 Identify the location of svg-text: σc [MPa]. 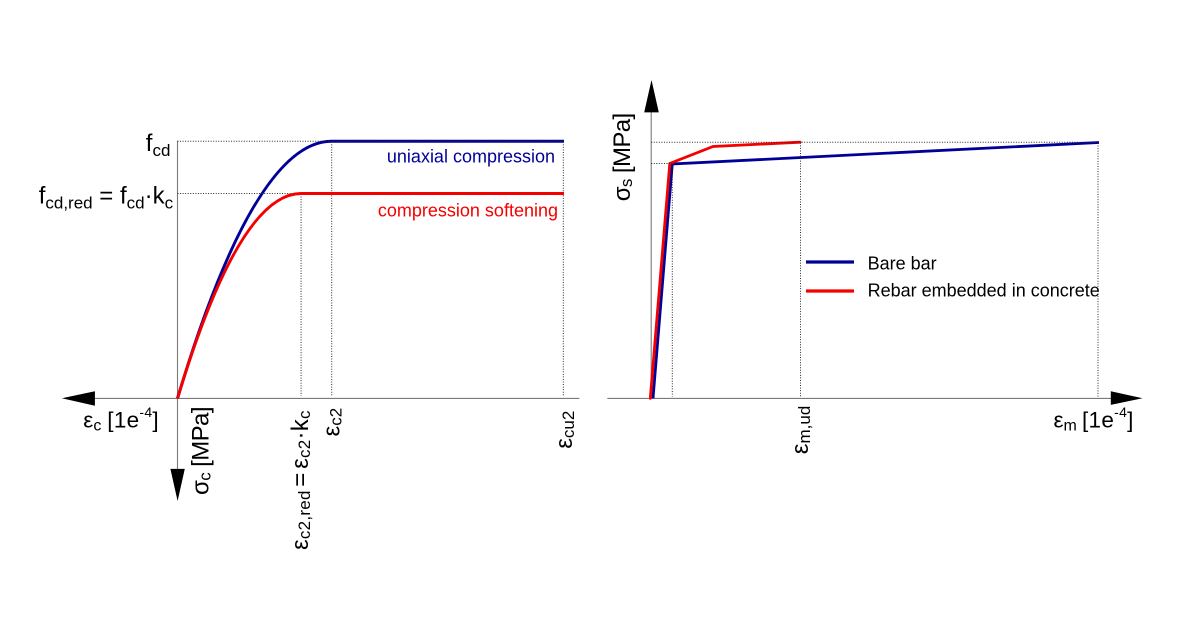
(201, 451).